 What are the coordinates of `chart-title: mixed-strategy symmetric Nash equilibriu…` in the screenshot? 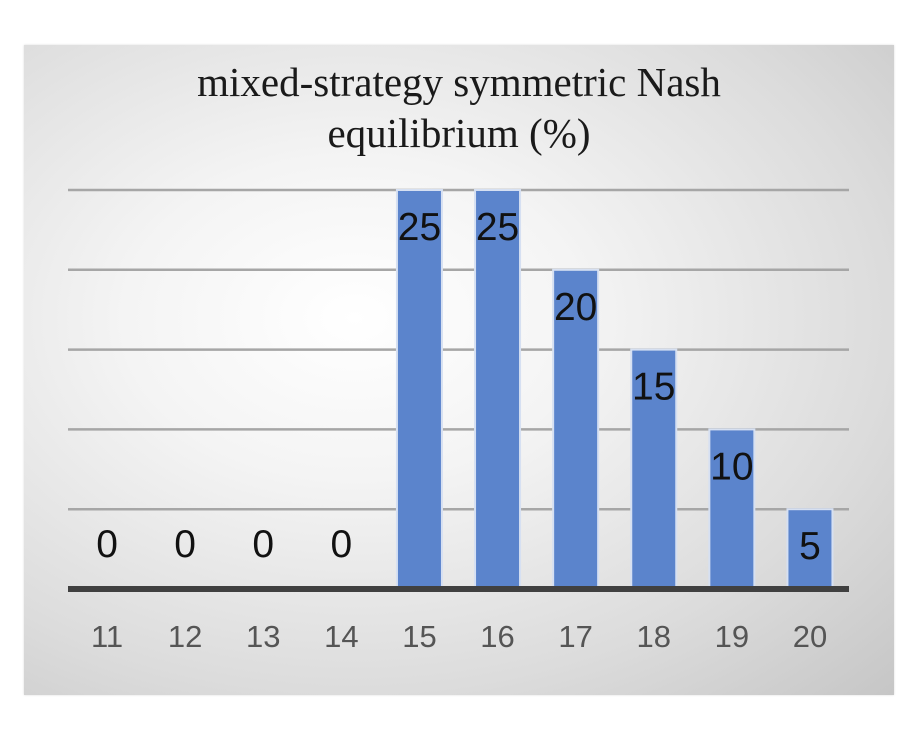 It's located at (459, 108).